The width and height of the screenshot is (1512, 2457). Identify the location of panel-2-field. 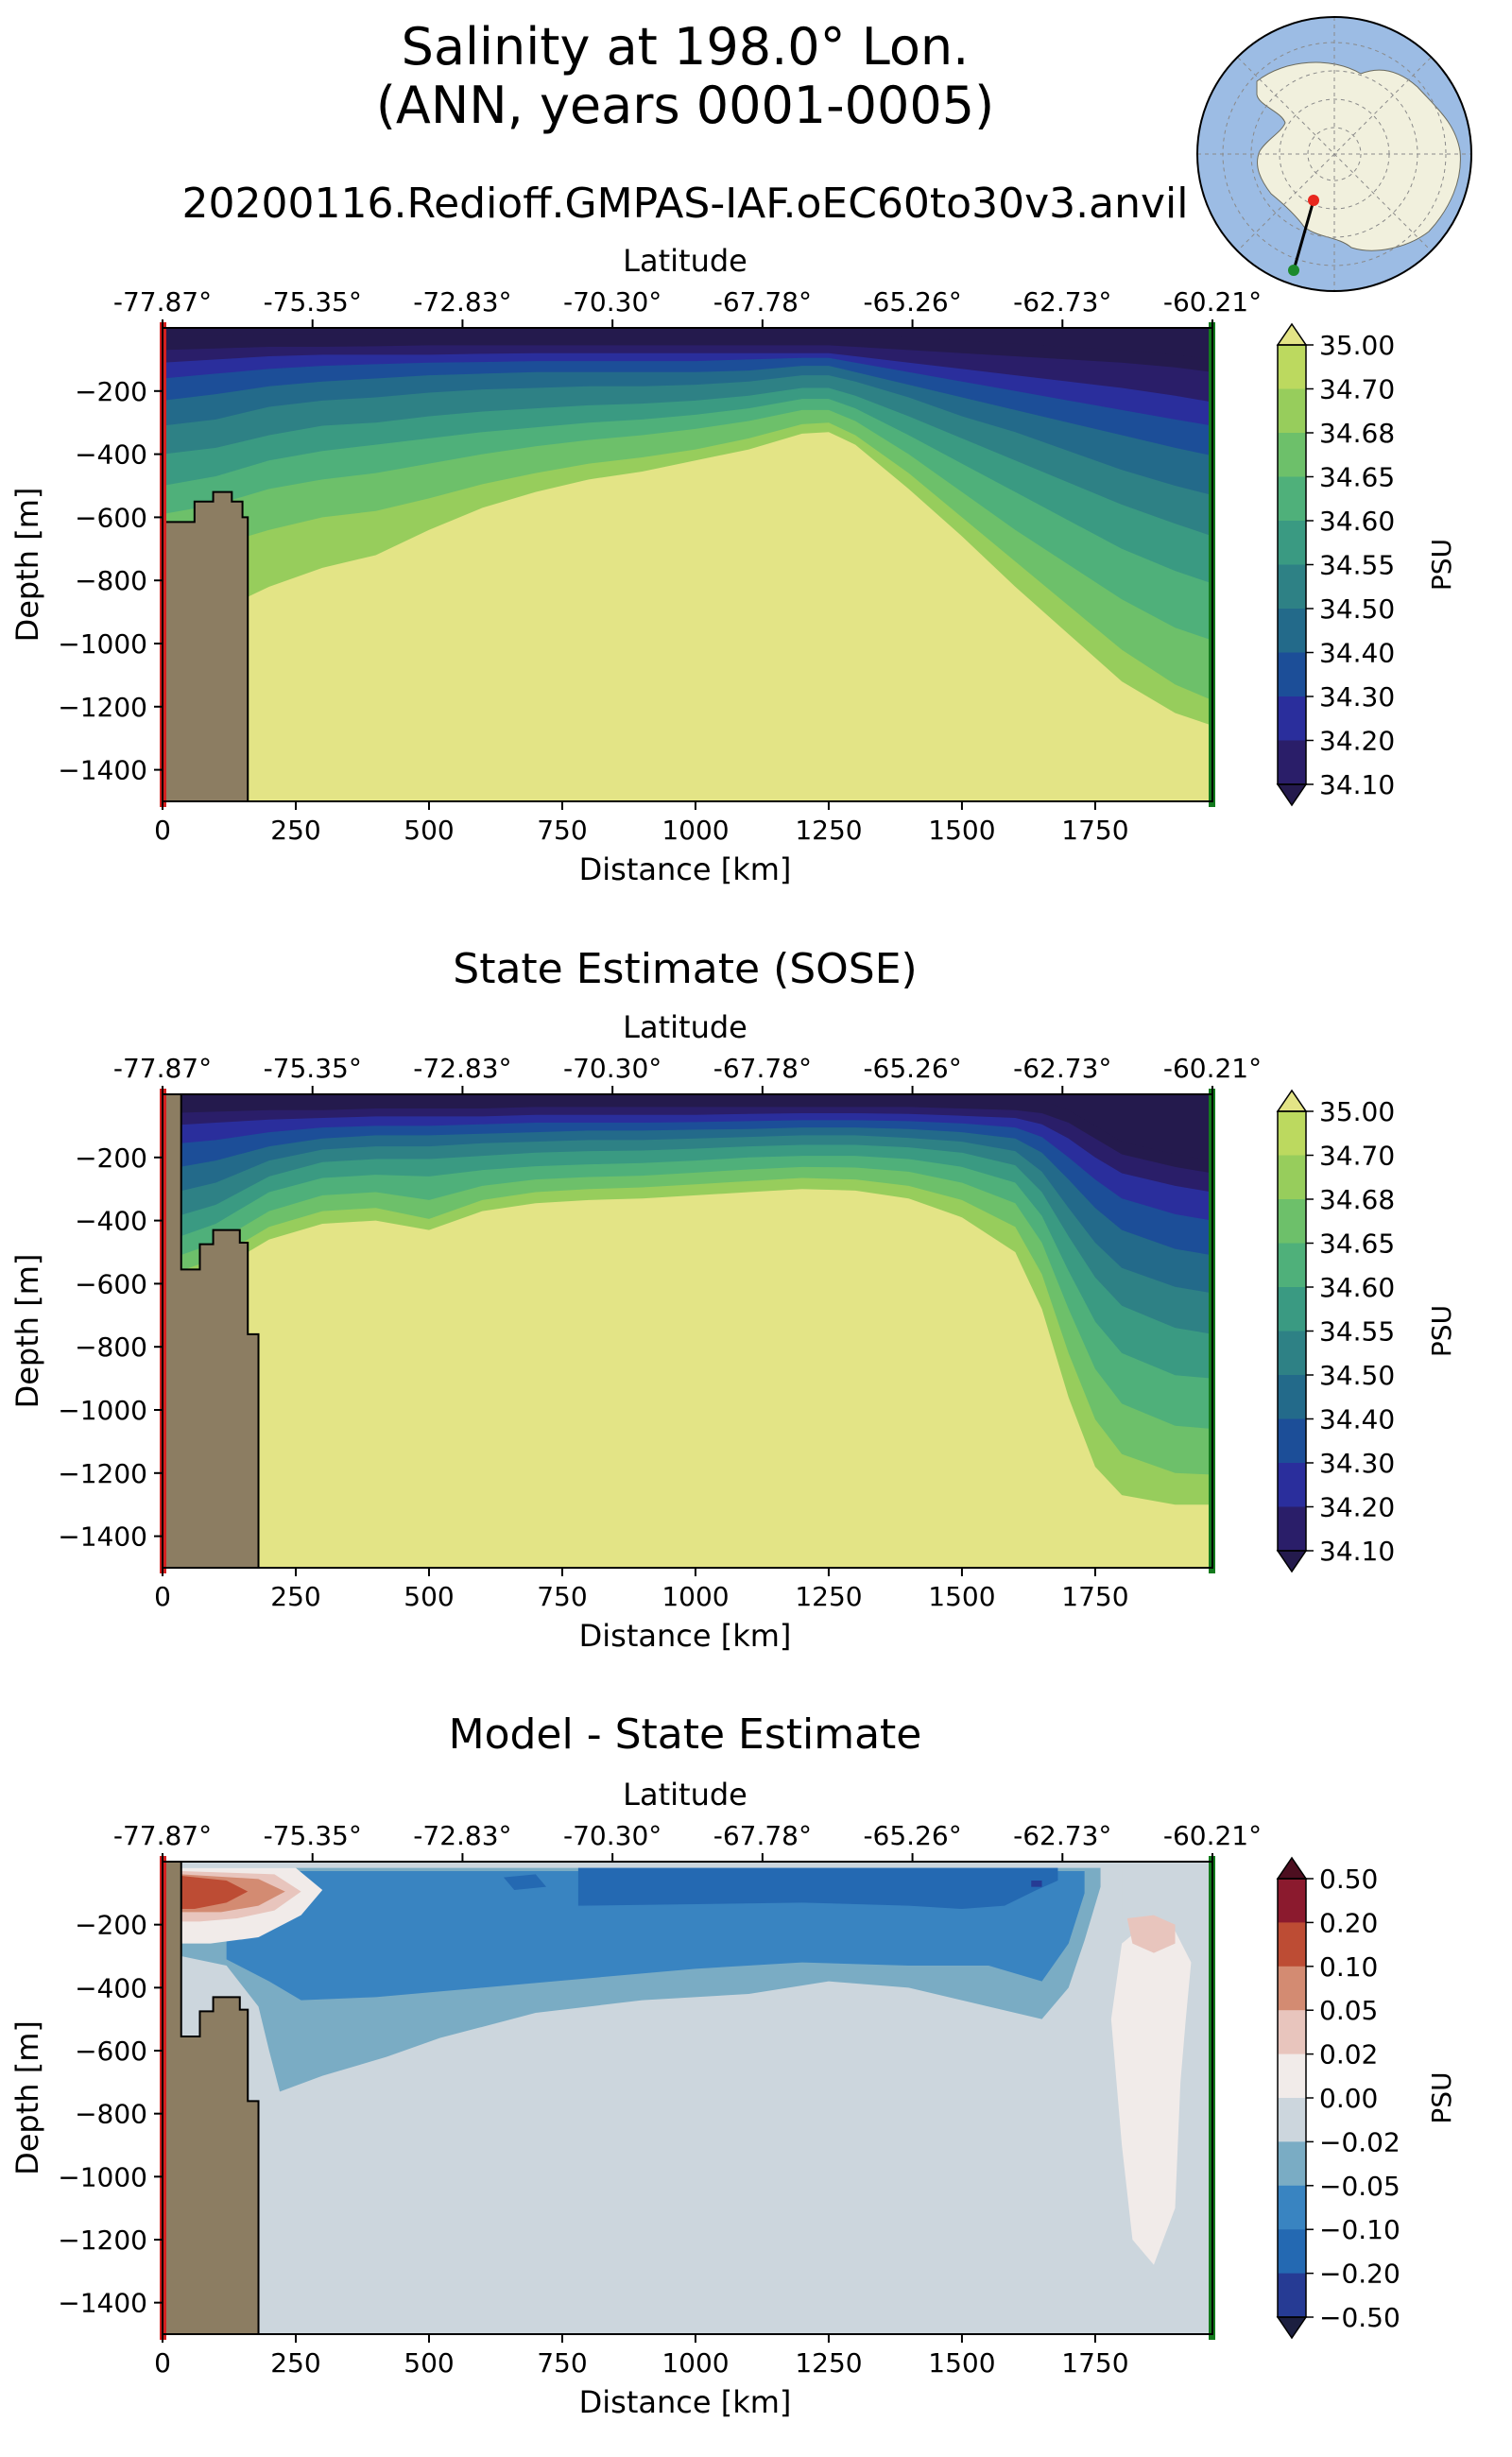
(687, 1331).